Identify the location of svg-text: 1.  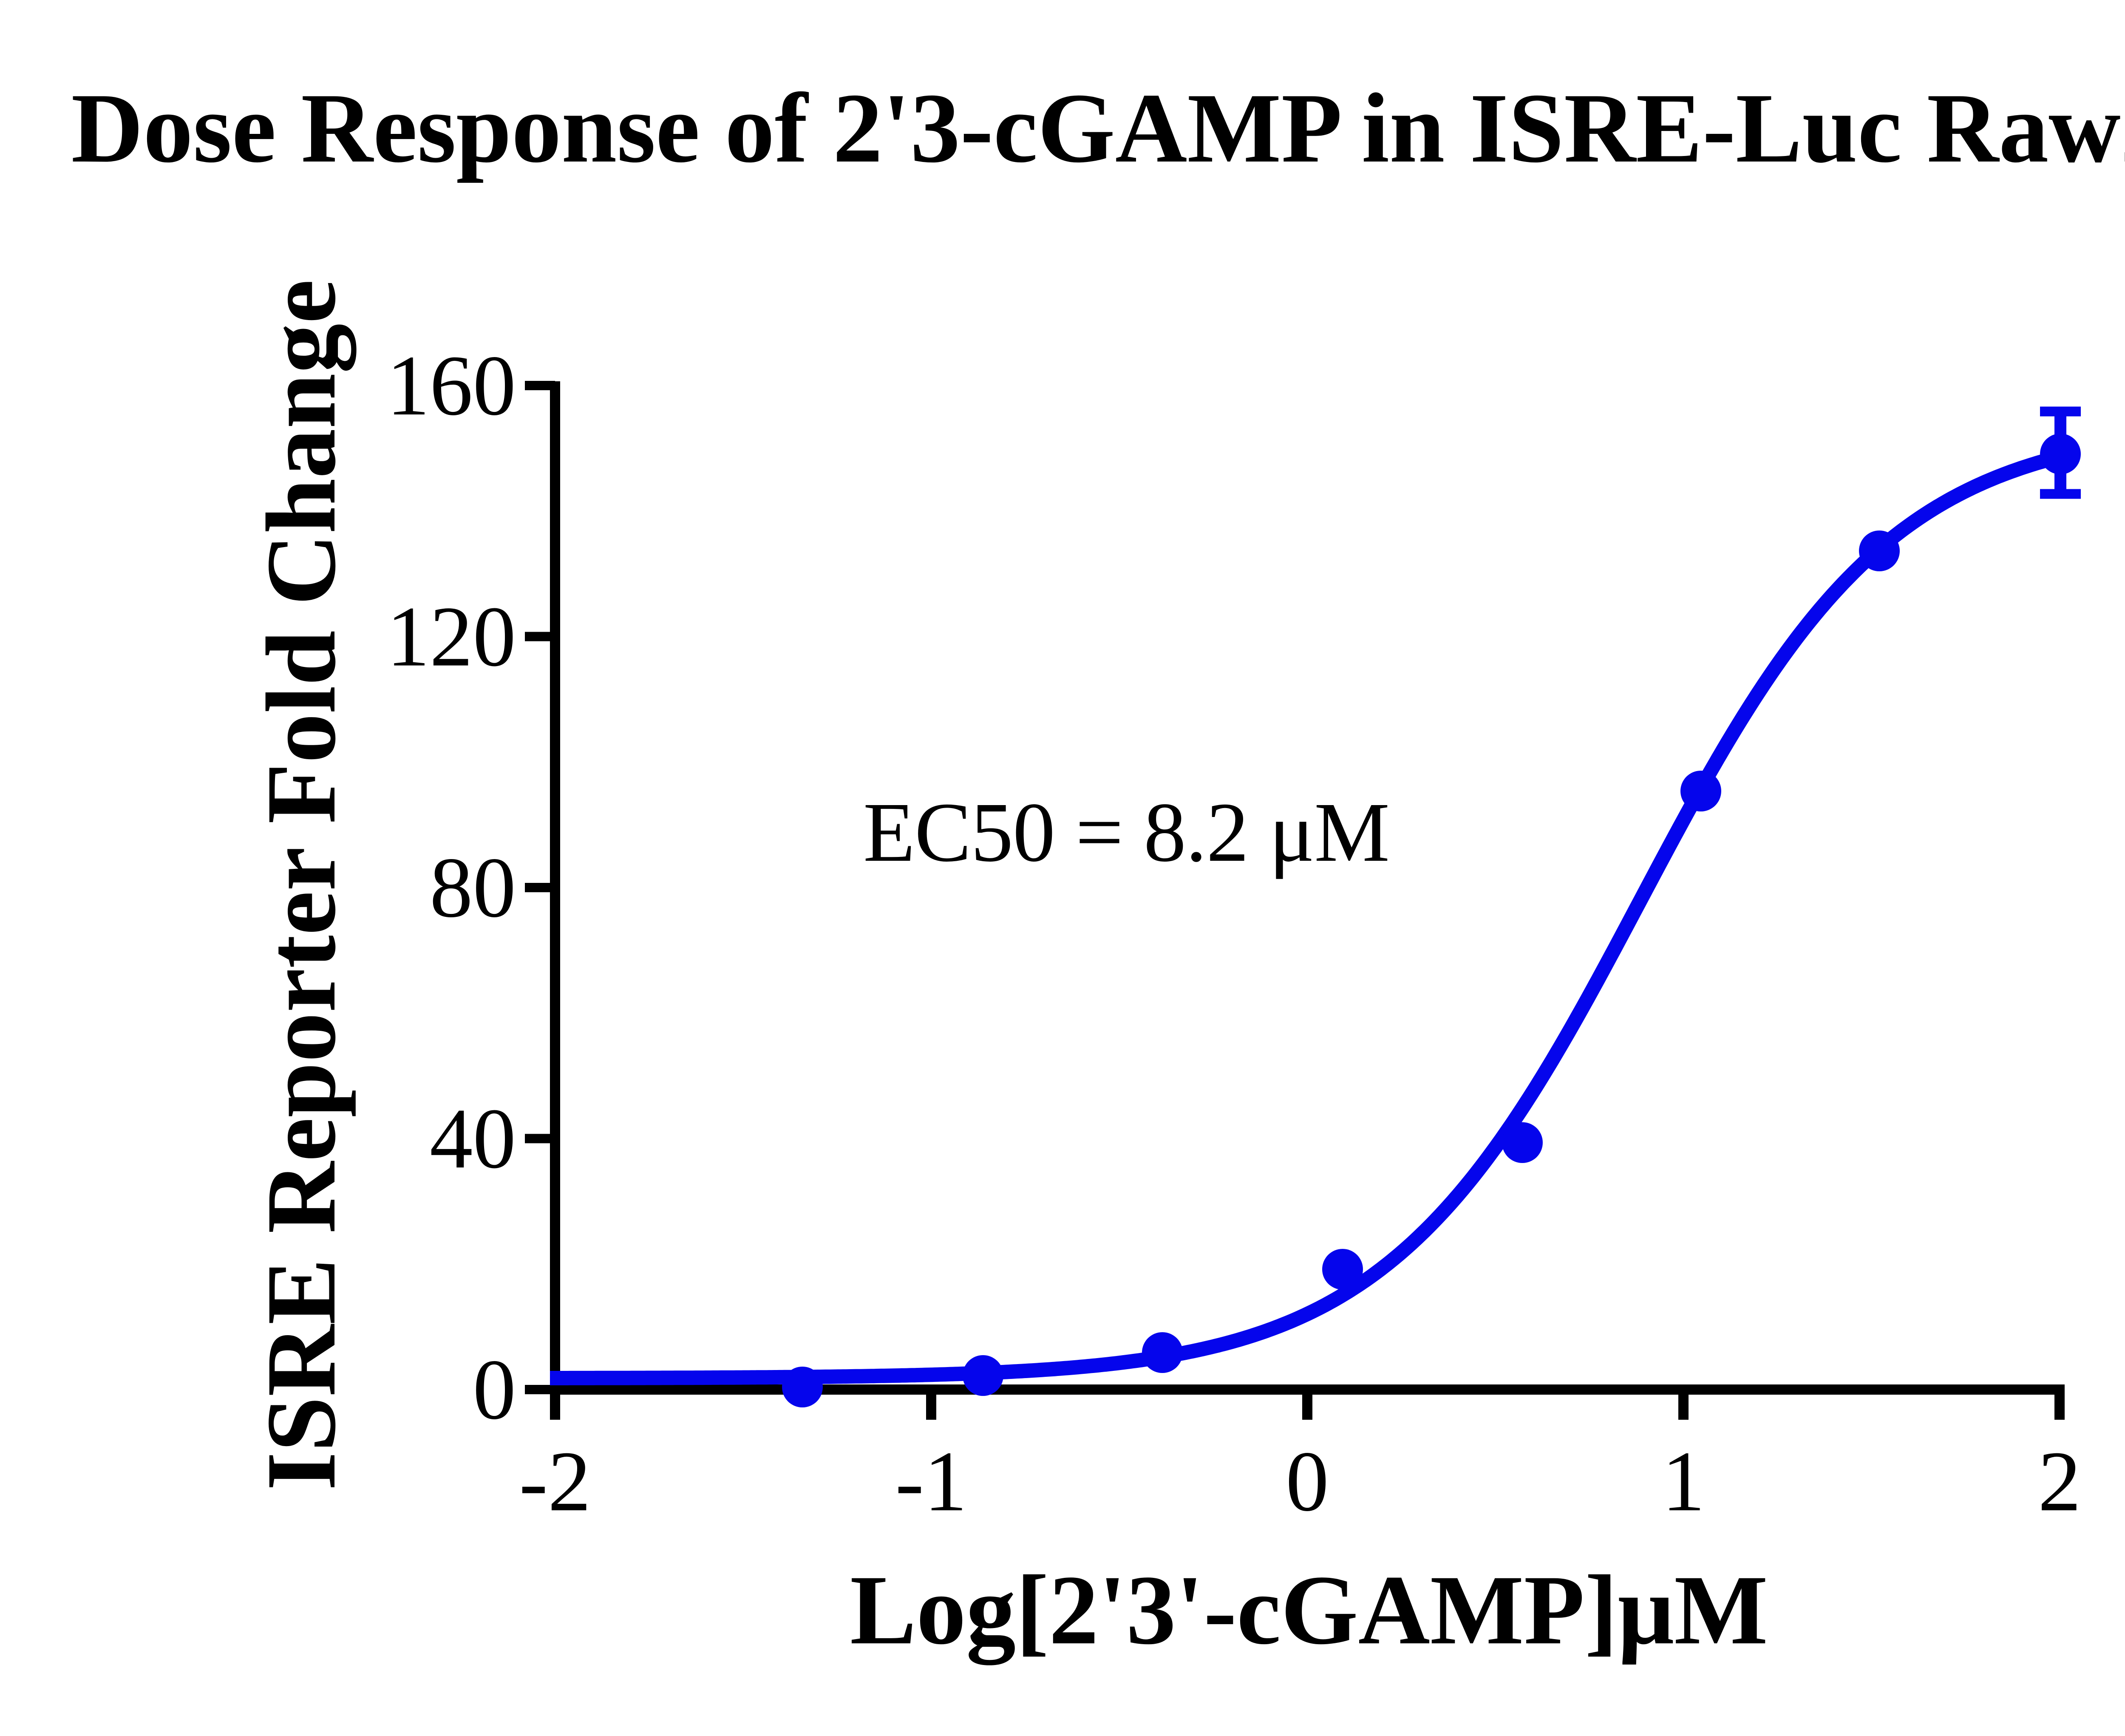
(1683, 1481).